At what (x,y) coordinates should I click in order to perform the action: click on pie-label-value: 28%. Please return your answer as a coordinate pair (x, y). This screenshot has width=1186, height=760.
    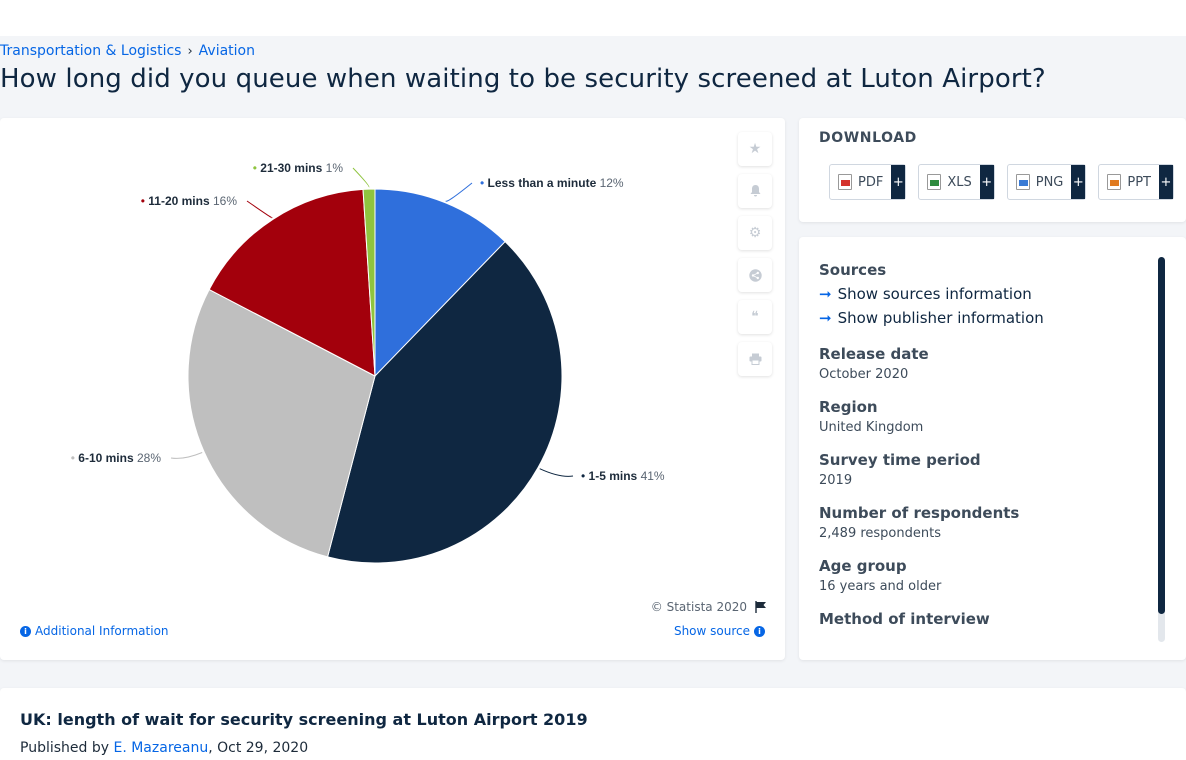
    Looking at the image, I should click on (148, 458).